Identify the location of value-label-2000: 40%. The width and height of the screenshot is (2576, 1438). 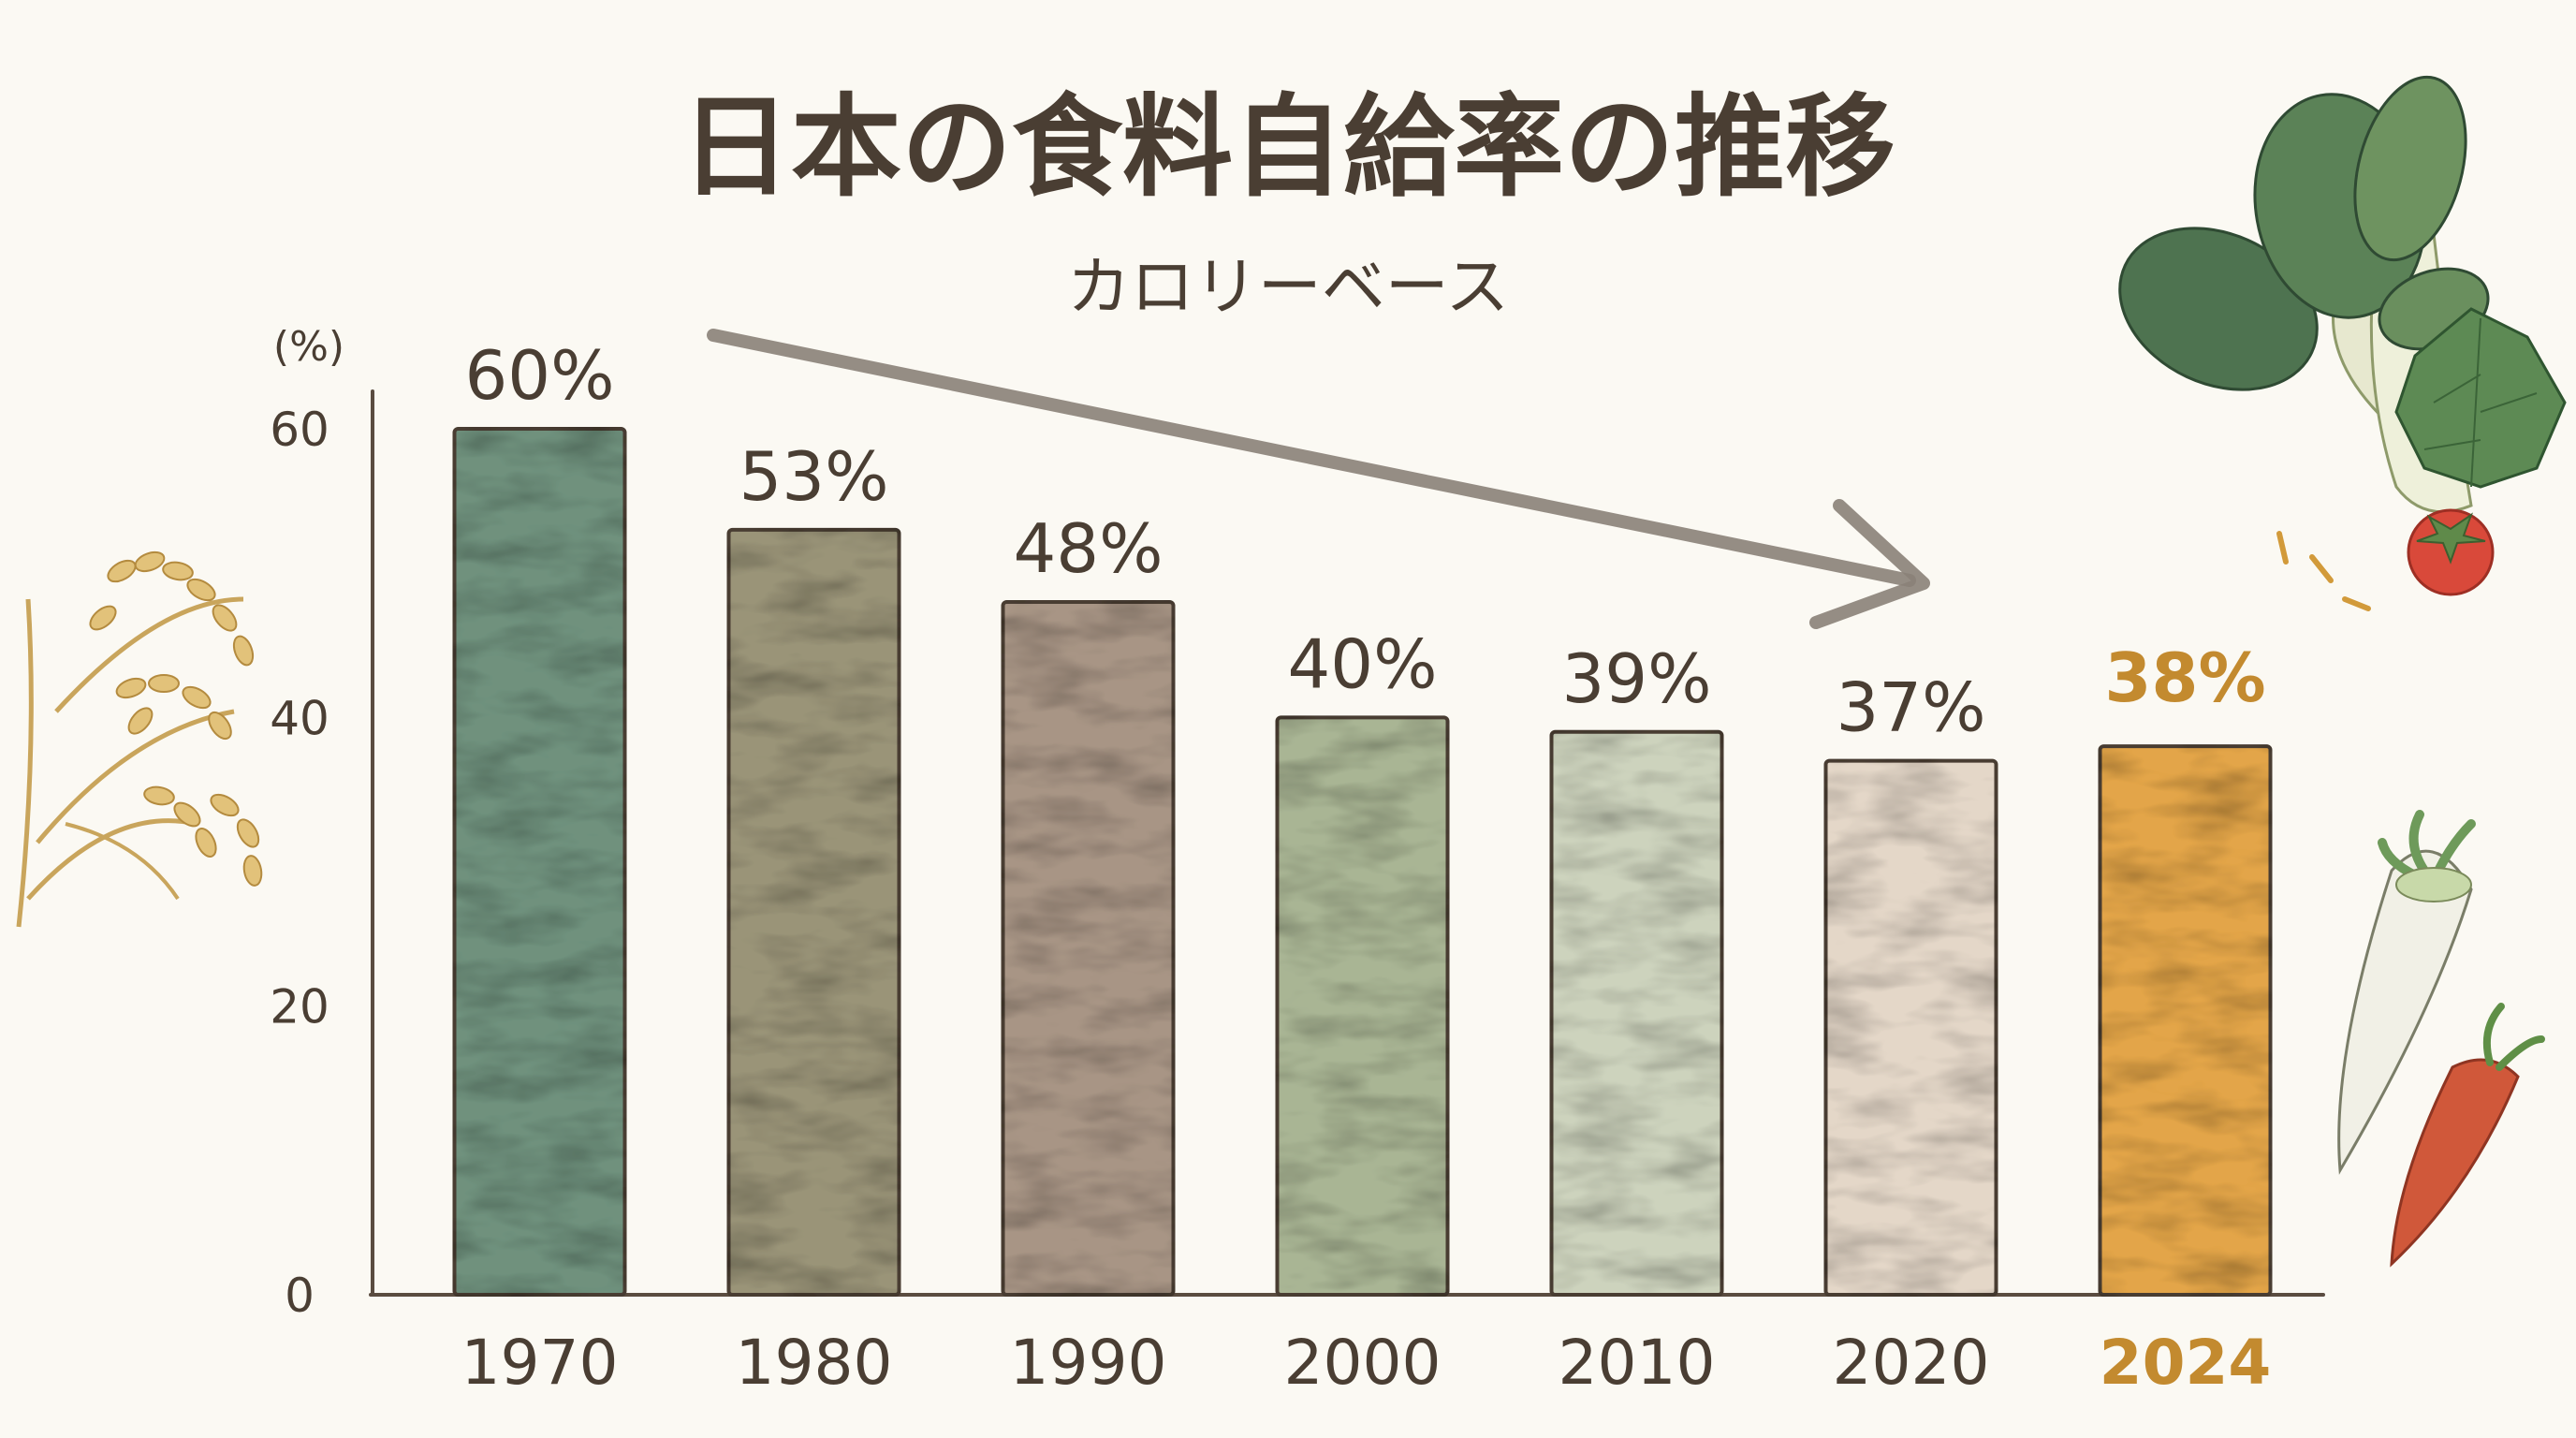
(1362, 663).